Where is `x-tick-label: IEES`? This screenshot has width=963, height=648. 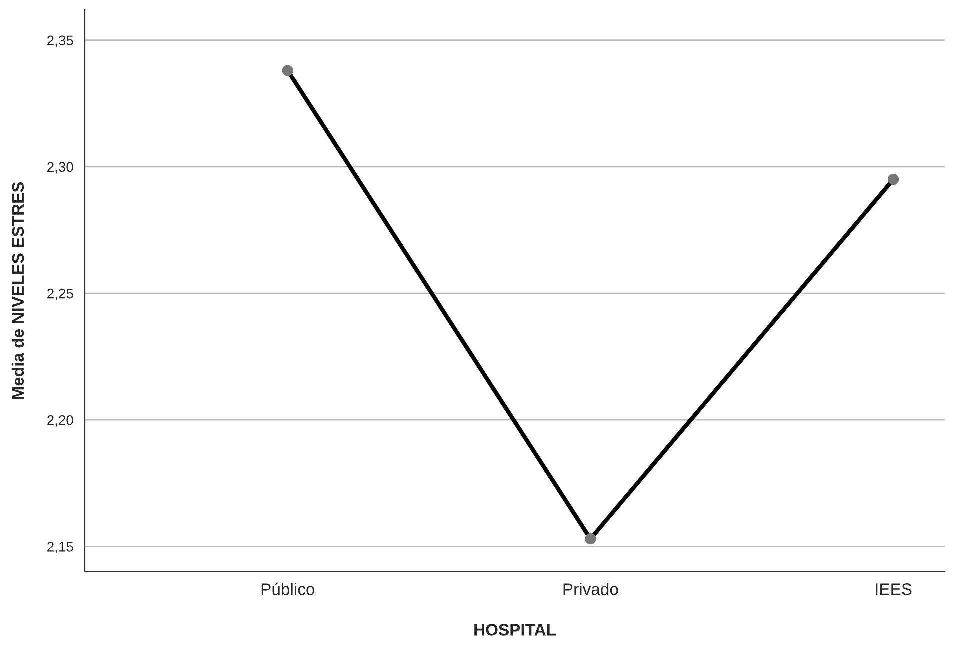 x-tick-label: IEES is located at coordinates (894, 590).